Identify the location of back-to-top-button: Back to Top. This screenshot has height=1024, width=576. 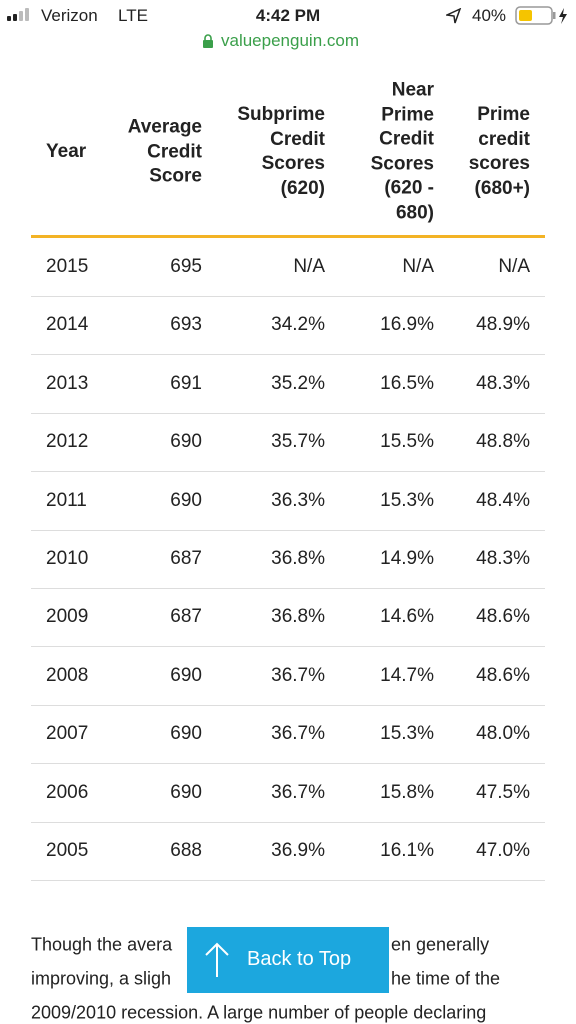
(288, 960).